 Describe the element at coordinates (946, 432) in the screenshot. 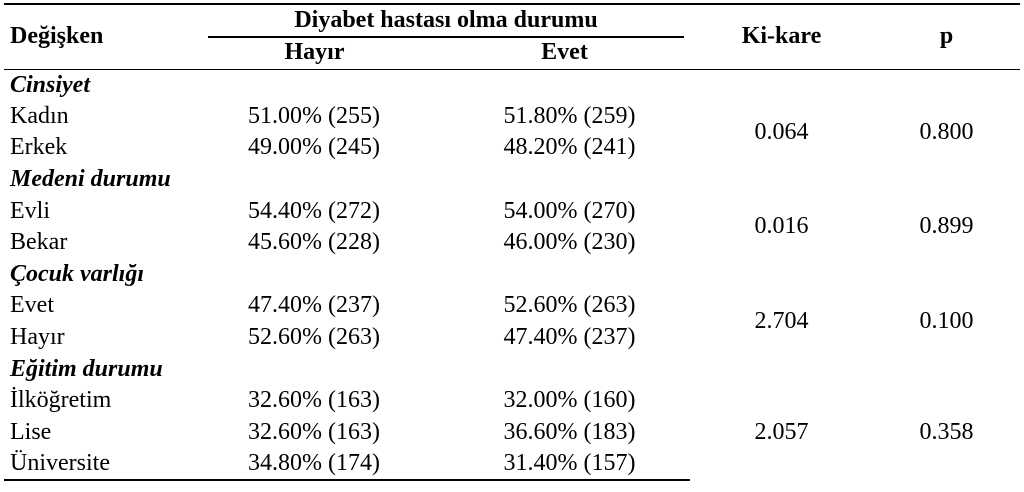

I see `p-value: 0.358` at that location.